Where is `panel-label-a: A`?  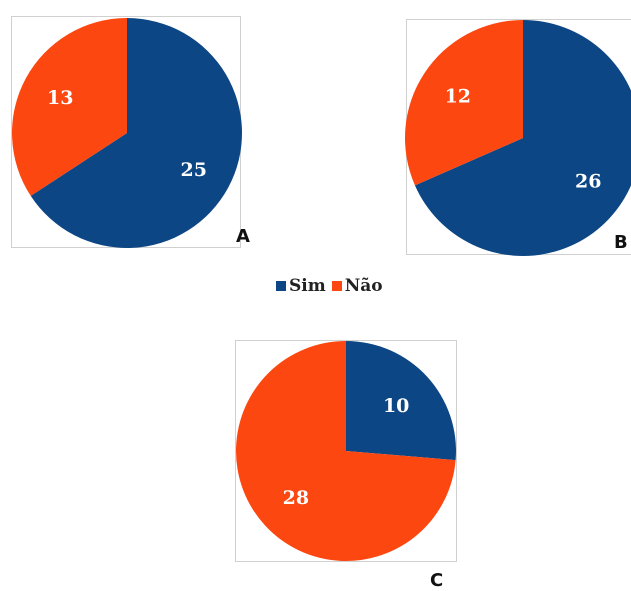 panel-label-a: A is located at coordinates (243, 236).